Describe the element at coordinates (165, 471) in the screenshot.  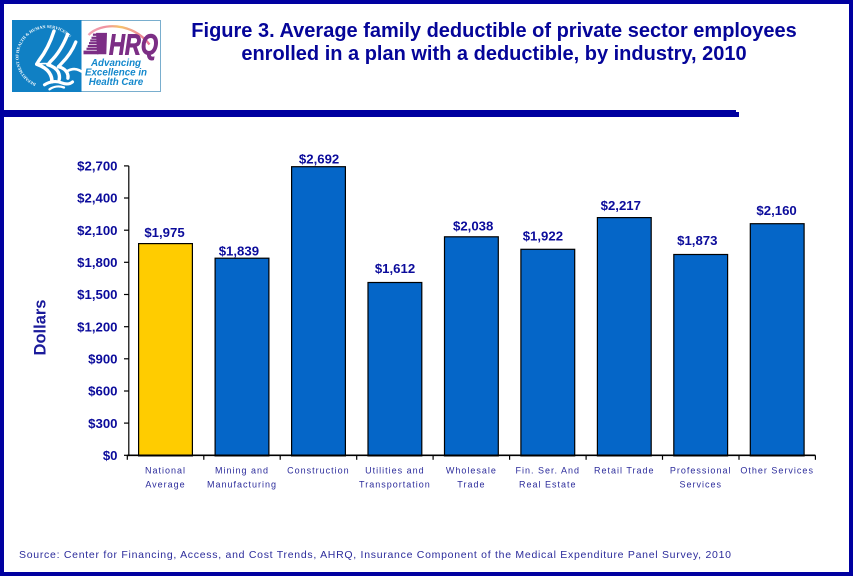
I see `svg-text: National` at that location.